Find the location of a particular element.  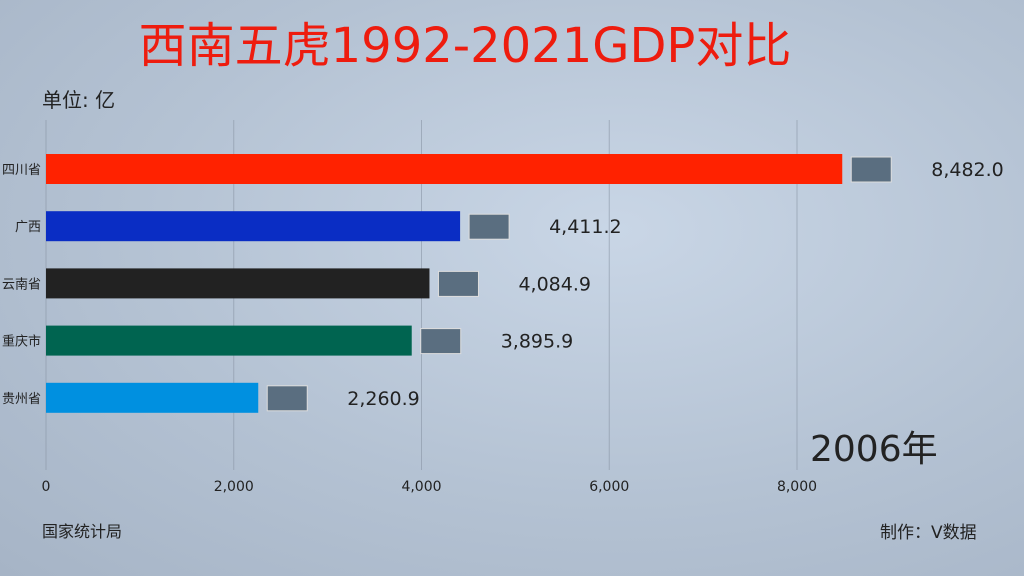

category-label: 四川省 is located at coordinates (21, 170).